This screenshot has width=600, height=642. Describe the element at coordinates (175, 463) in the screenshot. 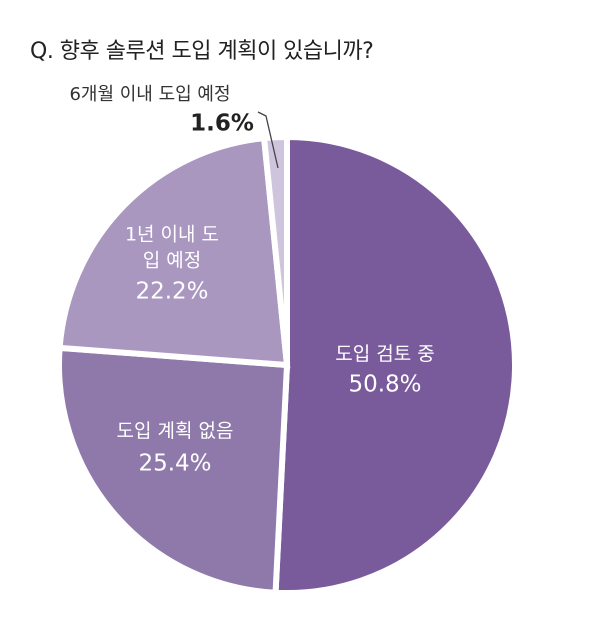

I see `value-label: 25.4%` at that location.